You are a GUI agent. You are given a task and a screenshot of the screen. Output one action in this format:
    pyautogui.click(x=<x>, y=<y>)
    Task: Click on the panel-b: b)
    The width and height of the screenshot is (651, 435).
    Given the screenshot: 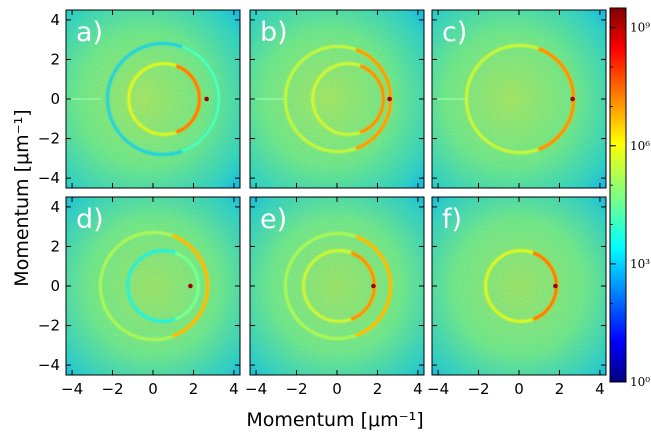 What is the action you would take?
    pyautogui.click(x=337, y=99)
    